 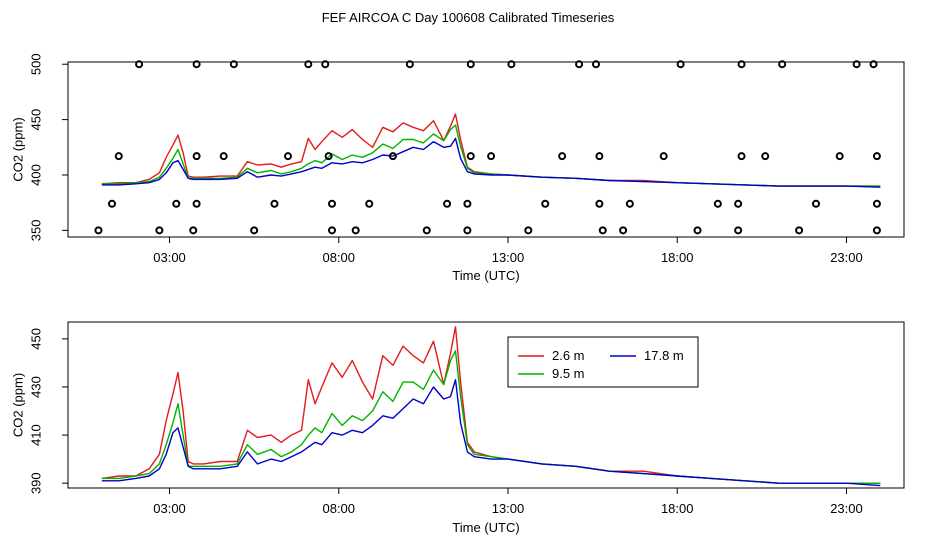 I want to click on x-axis: 03:00 08:00 13:00 18:00 23:00 Time (UTC), so click(x=508, y=511).